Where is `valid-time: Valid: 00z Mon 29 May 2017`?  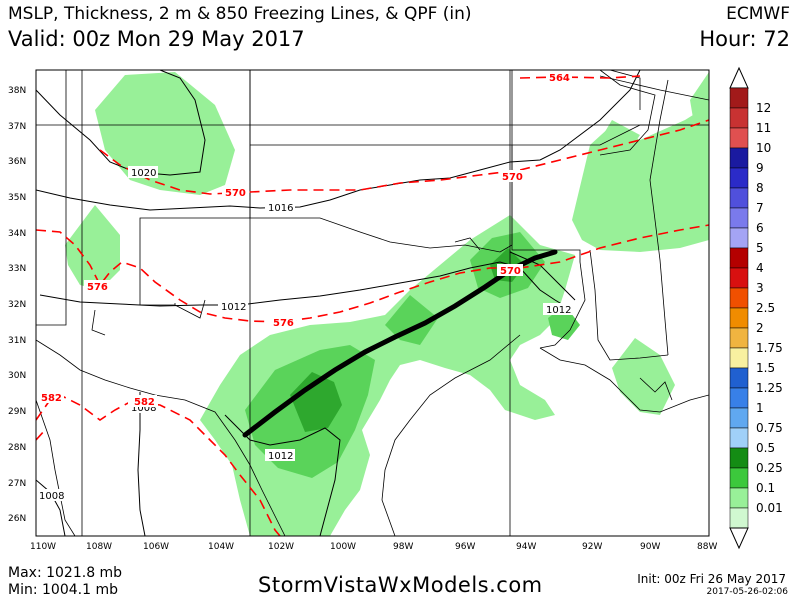
valid-time: Valid: 00z Mon 29 May 2017 is located at coordinates (156, 39).